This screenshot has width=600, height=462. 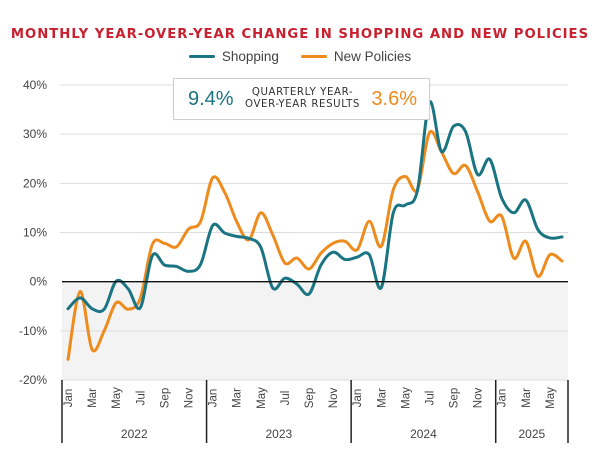 I want to click on legend: Shopping New Policies, so click(x=300, y=56).